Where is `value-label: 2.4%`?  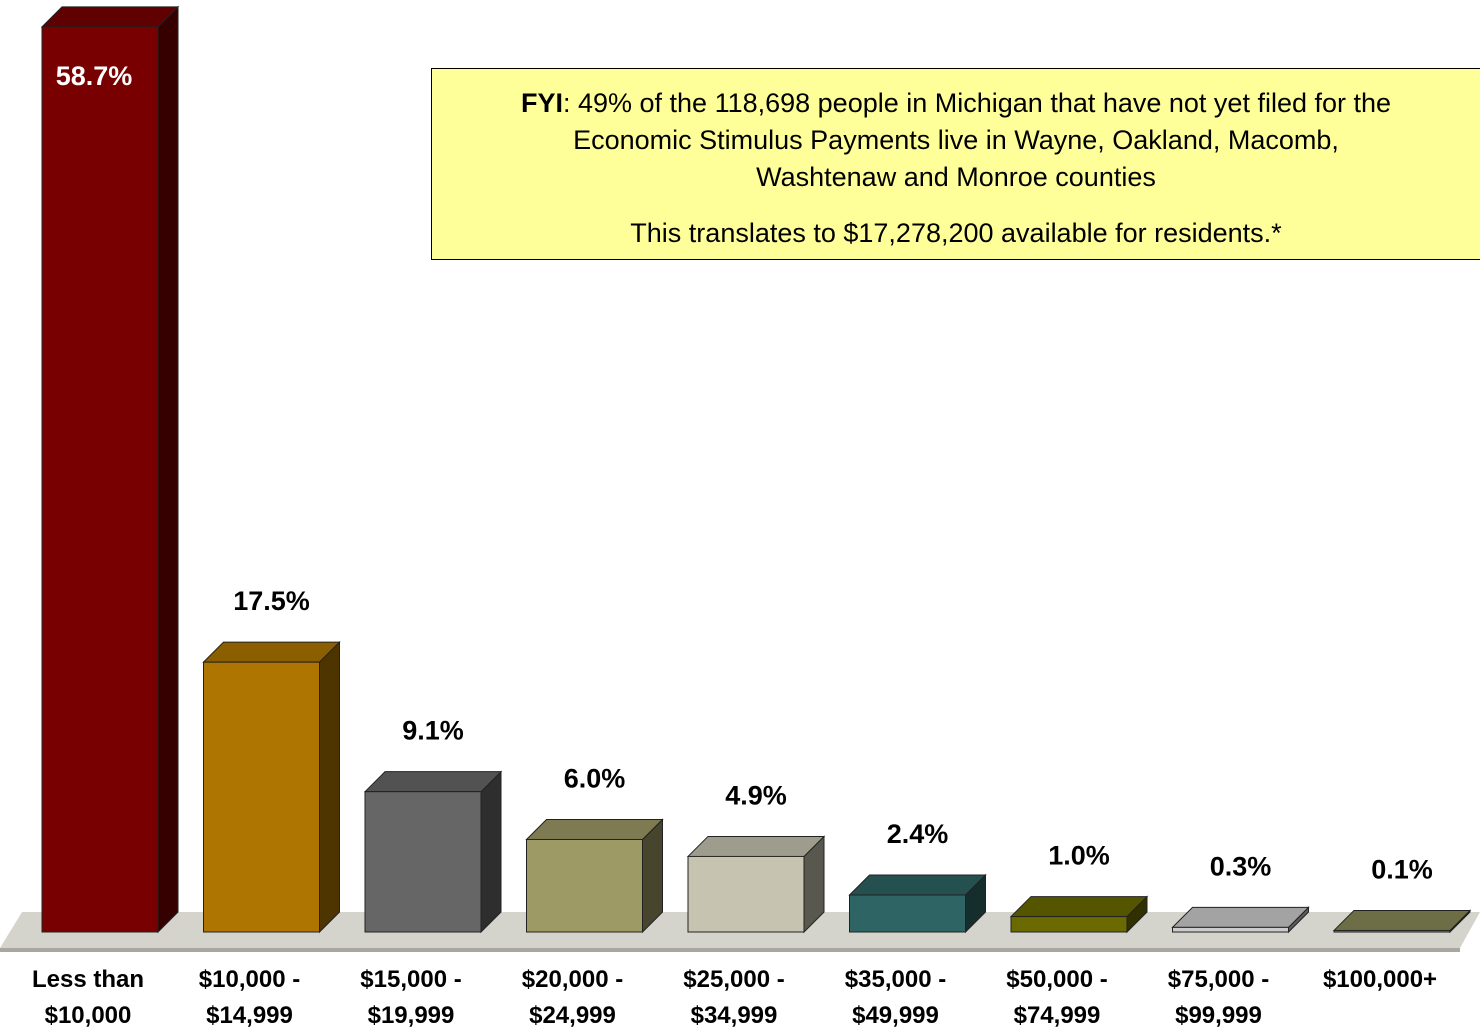
value-label: 2.4% is located at coordinates (918, 834).